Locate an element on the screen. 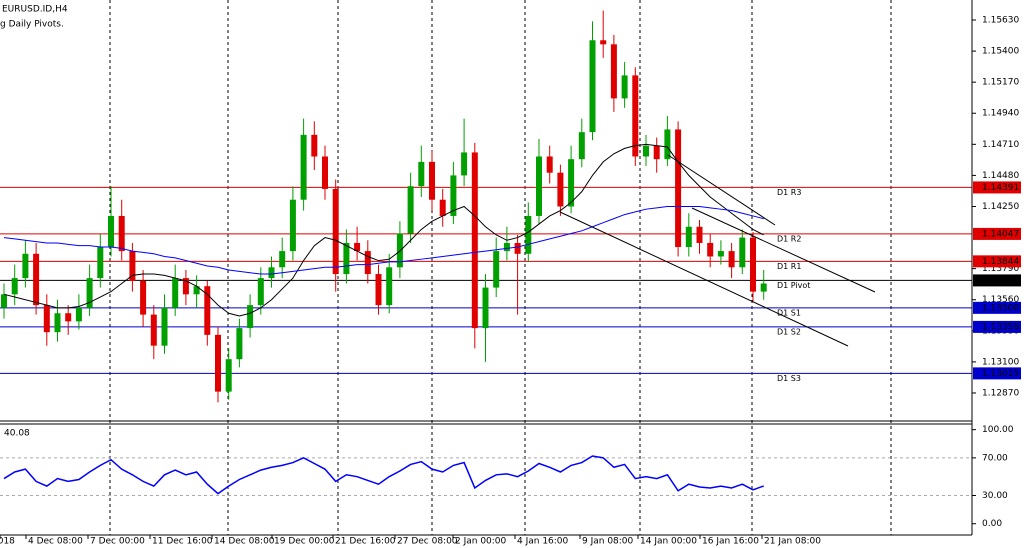 The image size is (1024, 548). rsi-tick-label: 0.00 is located at coordinates (992, 524).